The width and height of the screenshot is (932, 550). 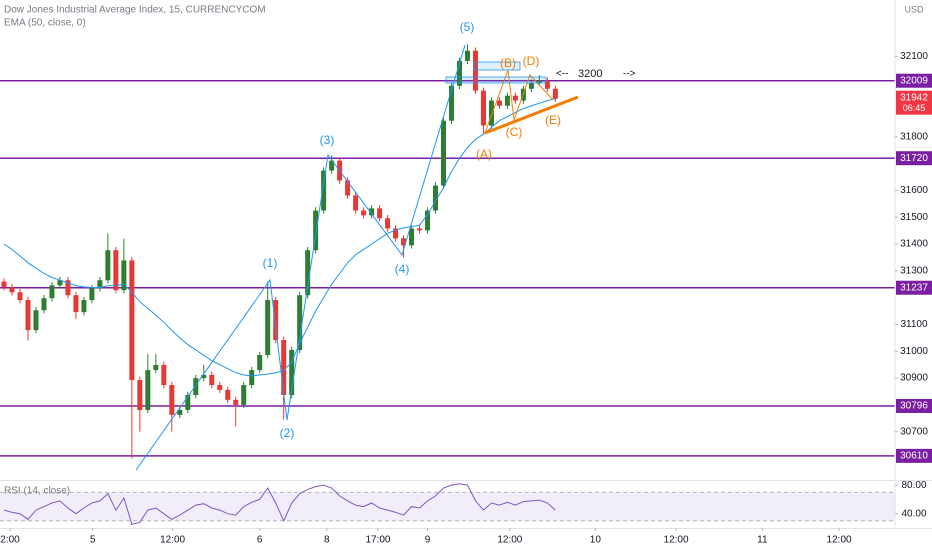 I want to click on wave-label: (2), so click(x=287, y=433).